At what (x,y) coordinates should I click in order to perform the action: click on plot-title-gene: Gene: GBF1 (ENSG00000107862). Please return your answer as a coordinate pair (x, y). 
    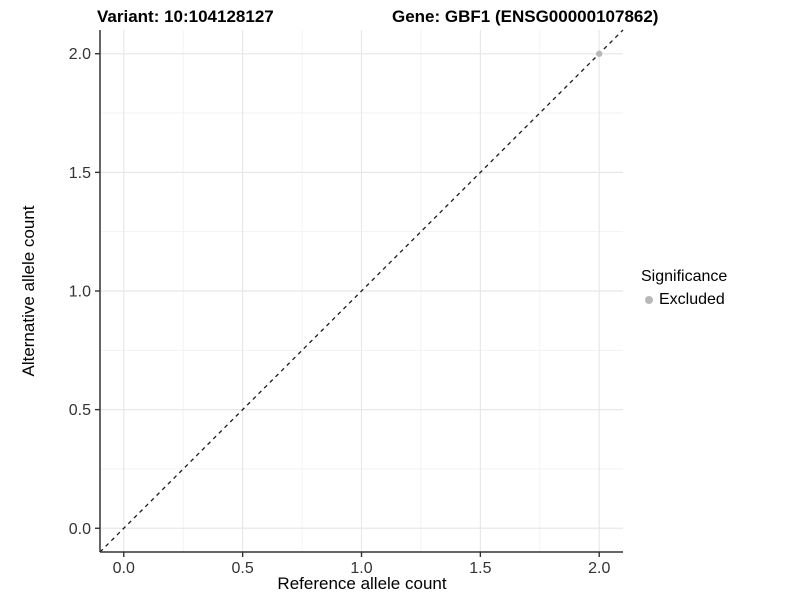
    Looking at the image, I should click on (525, 16).